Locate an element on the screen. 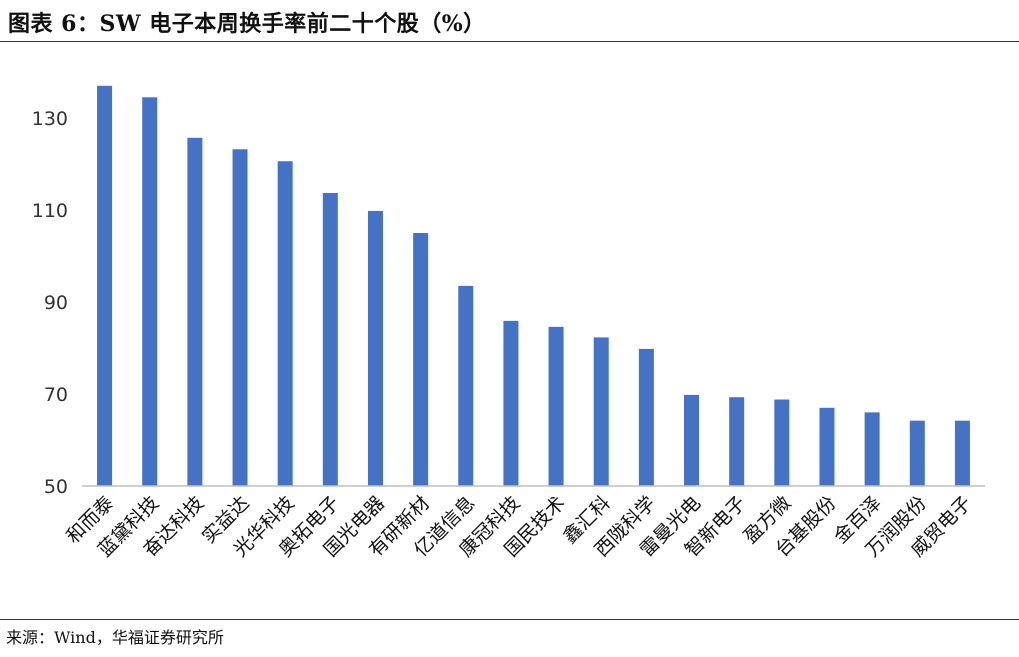 This screenshot has height=657, width=1019. footer-rule is located at coordinates (509, 619).